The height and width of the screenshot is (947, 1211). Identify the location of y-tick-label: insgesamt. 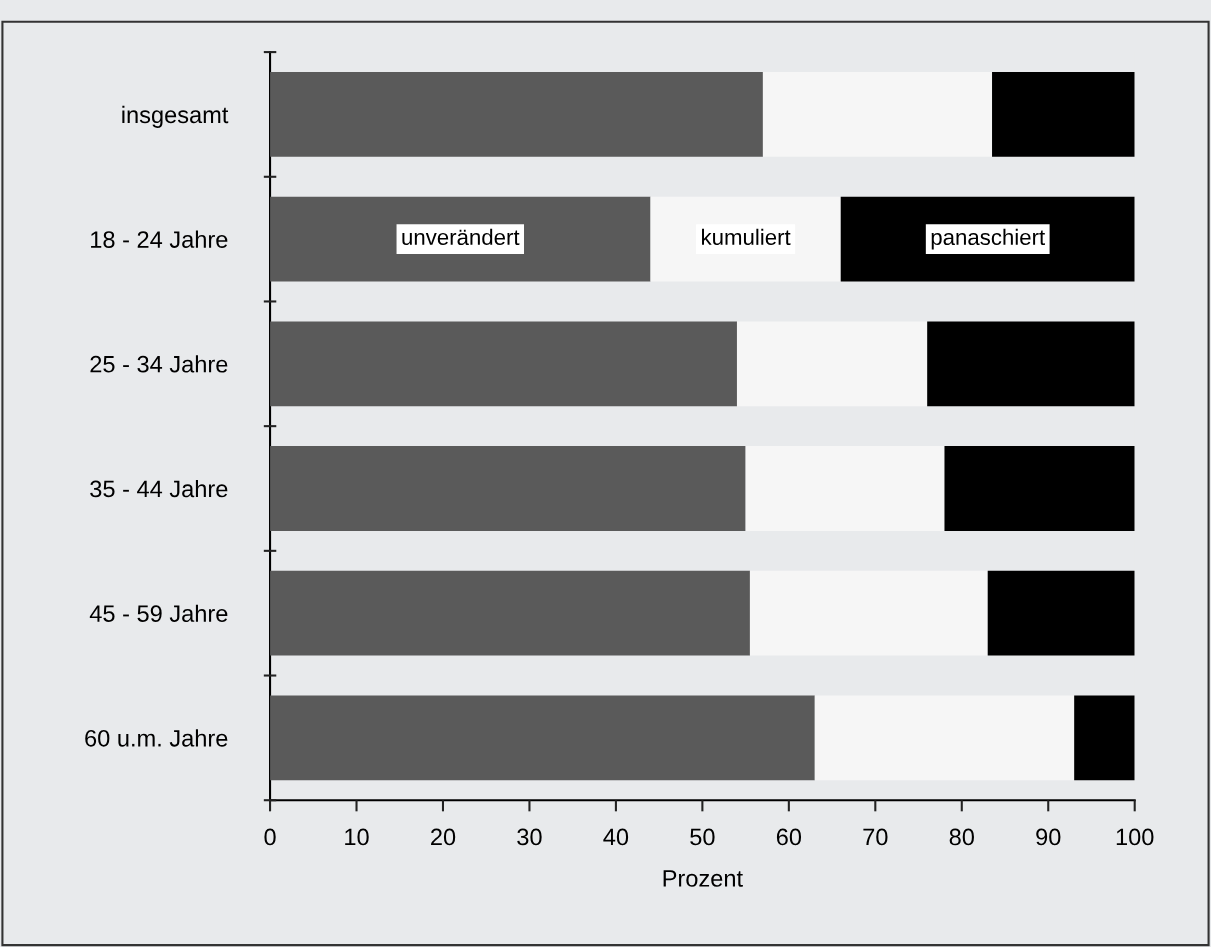
(175, 116).